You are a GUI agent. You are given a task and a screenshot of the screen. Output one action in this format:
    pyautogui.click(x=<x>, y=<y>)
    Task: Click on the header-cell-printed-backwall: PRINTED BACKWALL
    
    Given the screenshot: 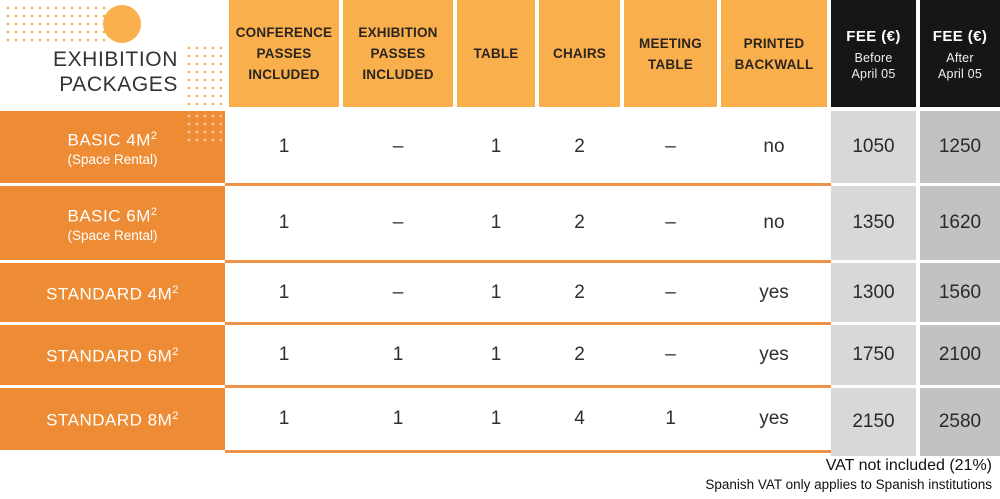 What is the action you would take?
    pyautogui.click(x=774, y=53)
    